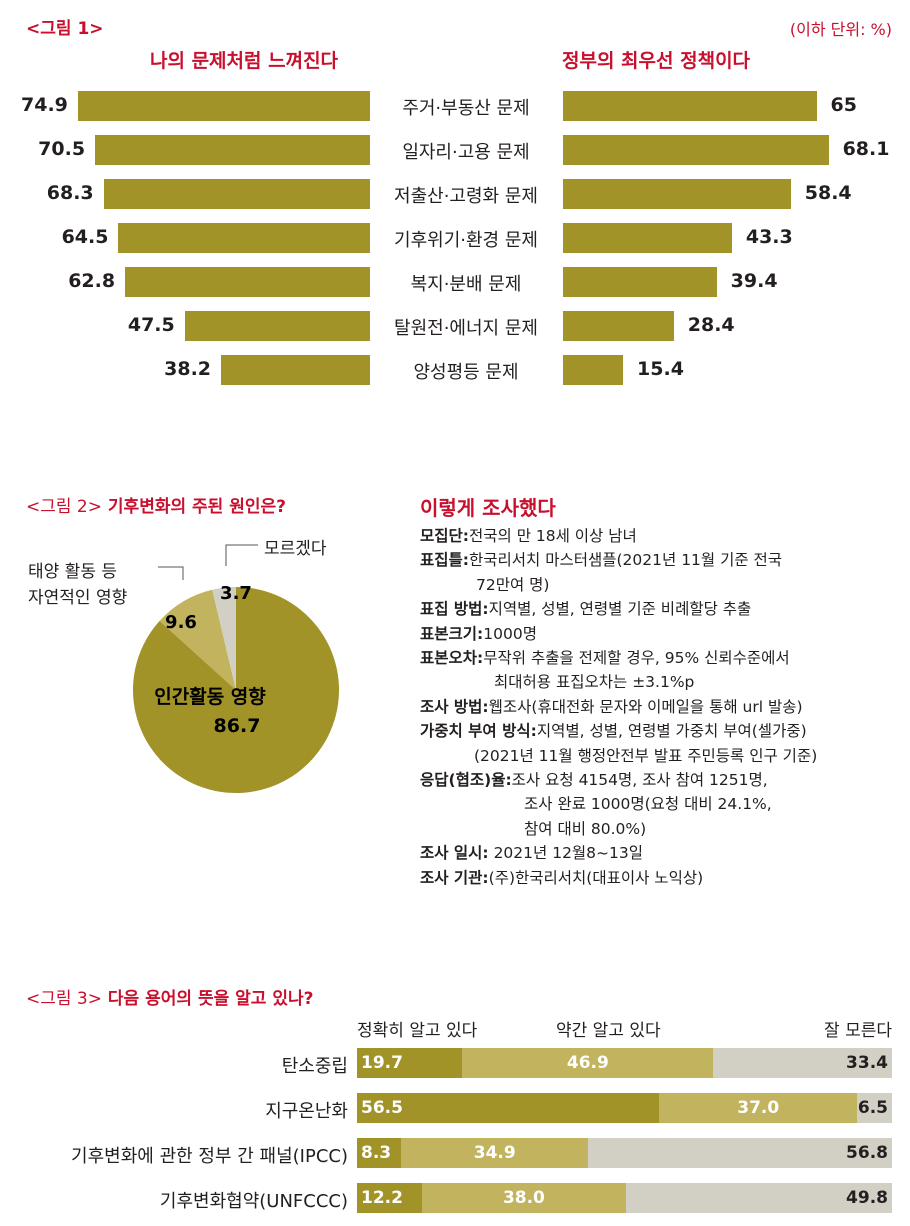  What do you see at coordinates (241, 555) in the screenshot?
I see `unknown-callout-line` at bounding box center [241, 555].